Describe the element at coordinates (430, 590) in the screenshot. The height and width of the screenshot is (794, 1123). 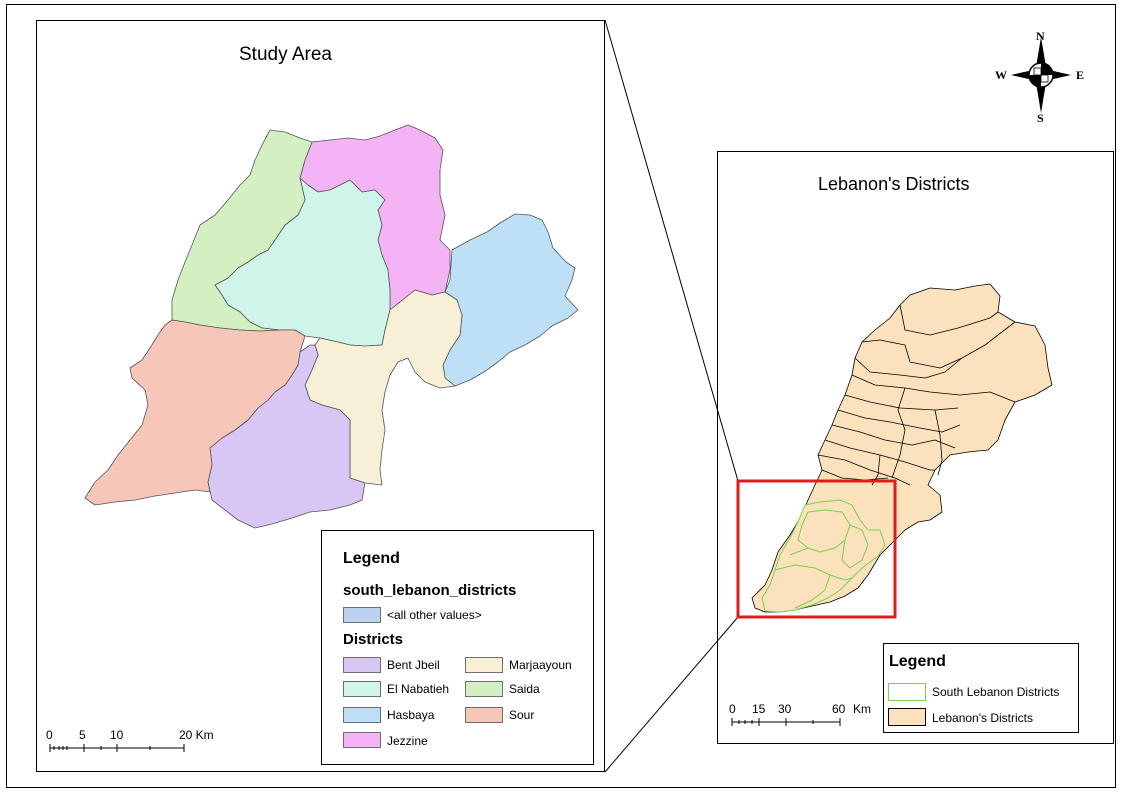
I see `study-legend-layer: south_lebanon_districts` at that location.